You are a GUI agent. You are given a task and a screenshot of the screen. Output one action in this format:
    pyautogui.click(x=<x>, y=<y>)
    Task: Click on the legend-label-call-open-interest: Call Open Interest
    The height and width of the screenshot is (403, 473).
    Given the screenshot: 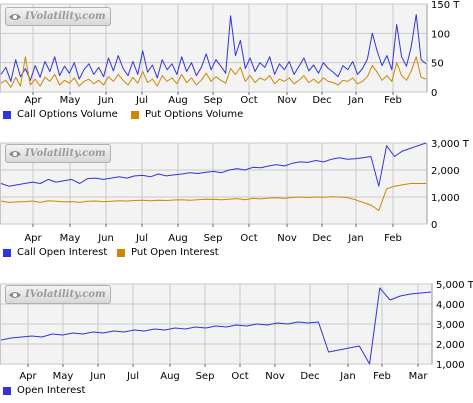 What is the action you would take?
    pyautogui.click(x=62, y=252)
    